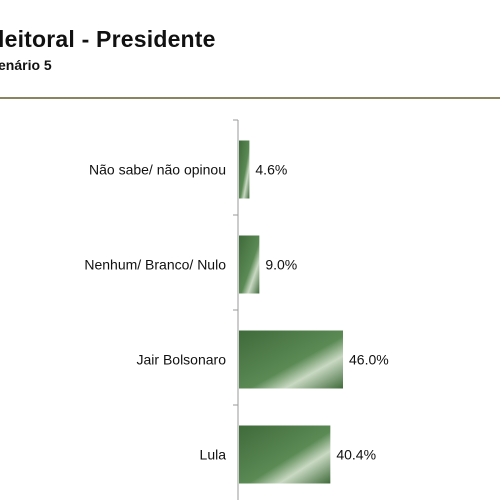 The image size is (500, 500). I want to click on category-label: Jair Bolsonaro, so click(182, 360).